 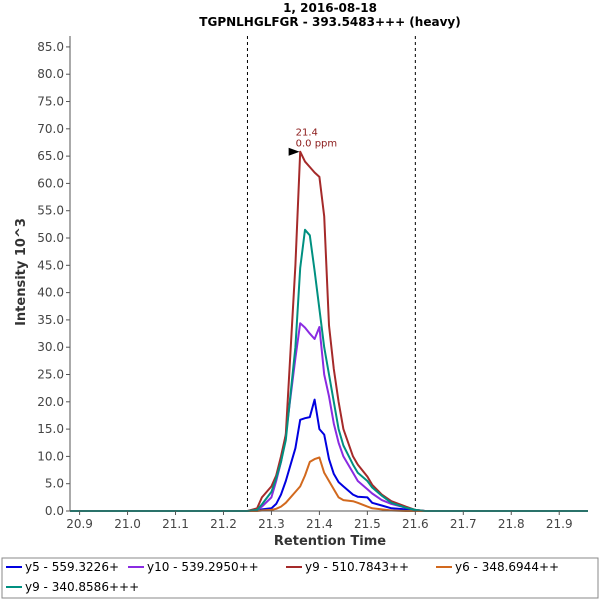 What do you see at coordinates (511, 524) in the screenshot?
I see `x-tick-label: 21.8` at bounding box center [511, 524].